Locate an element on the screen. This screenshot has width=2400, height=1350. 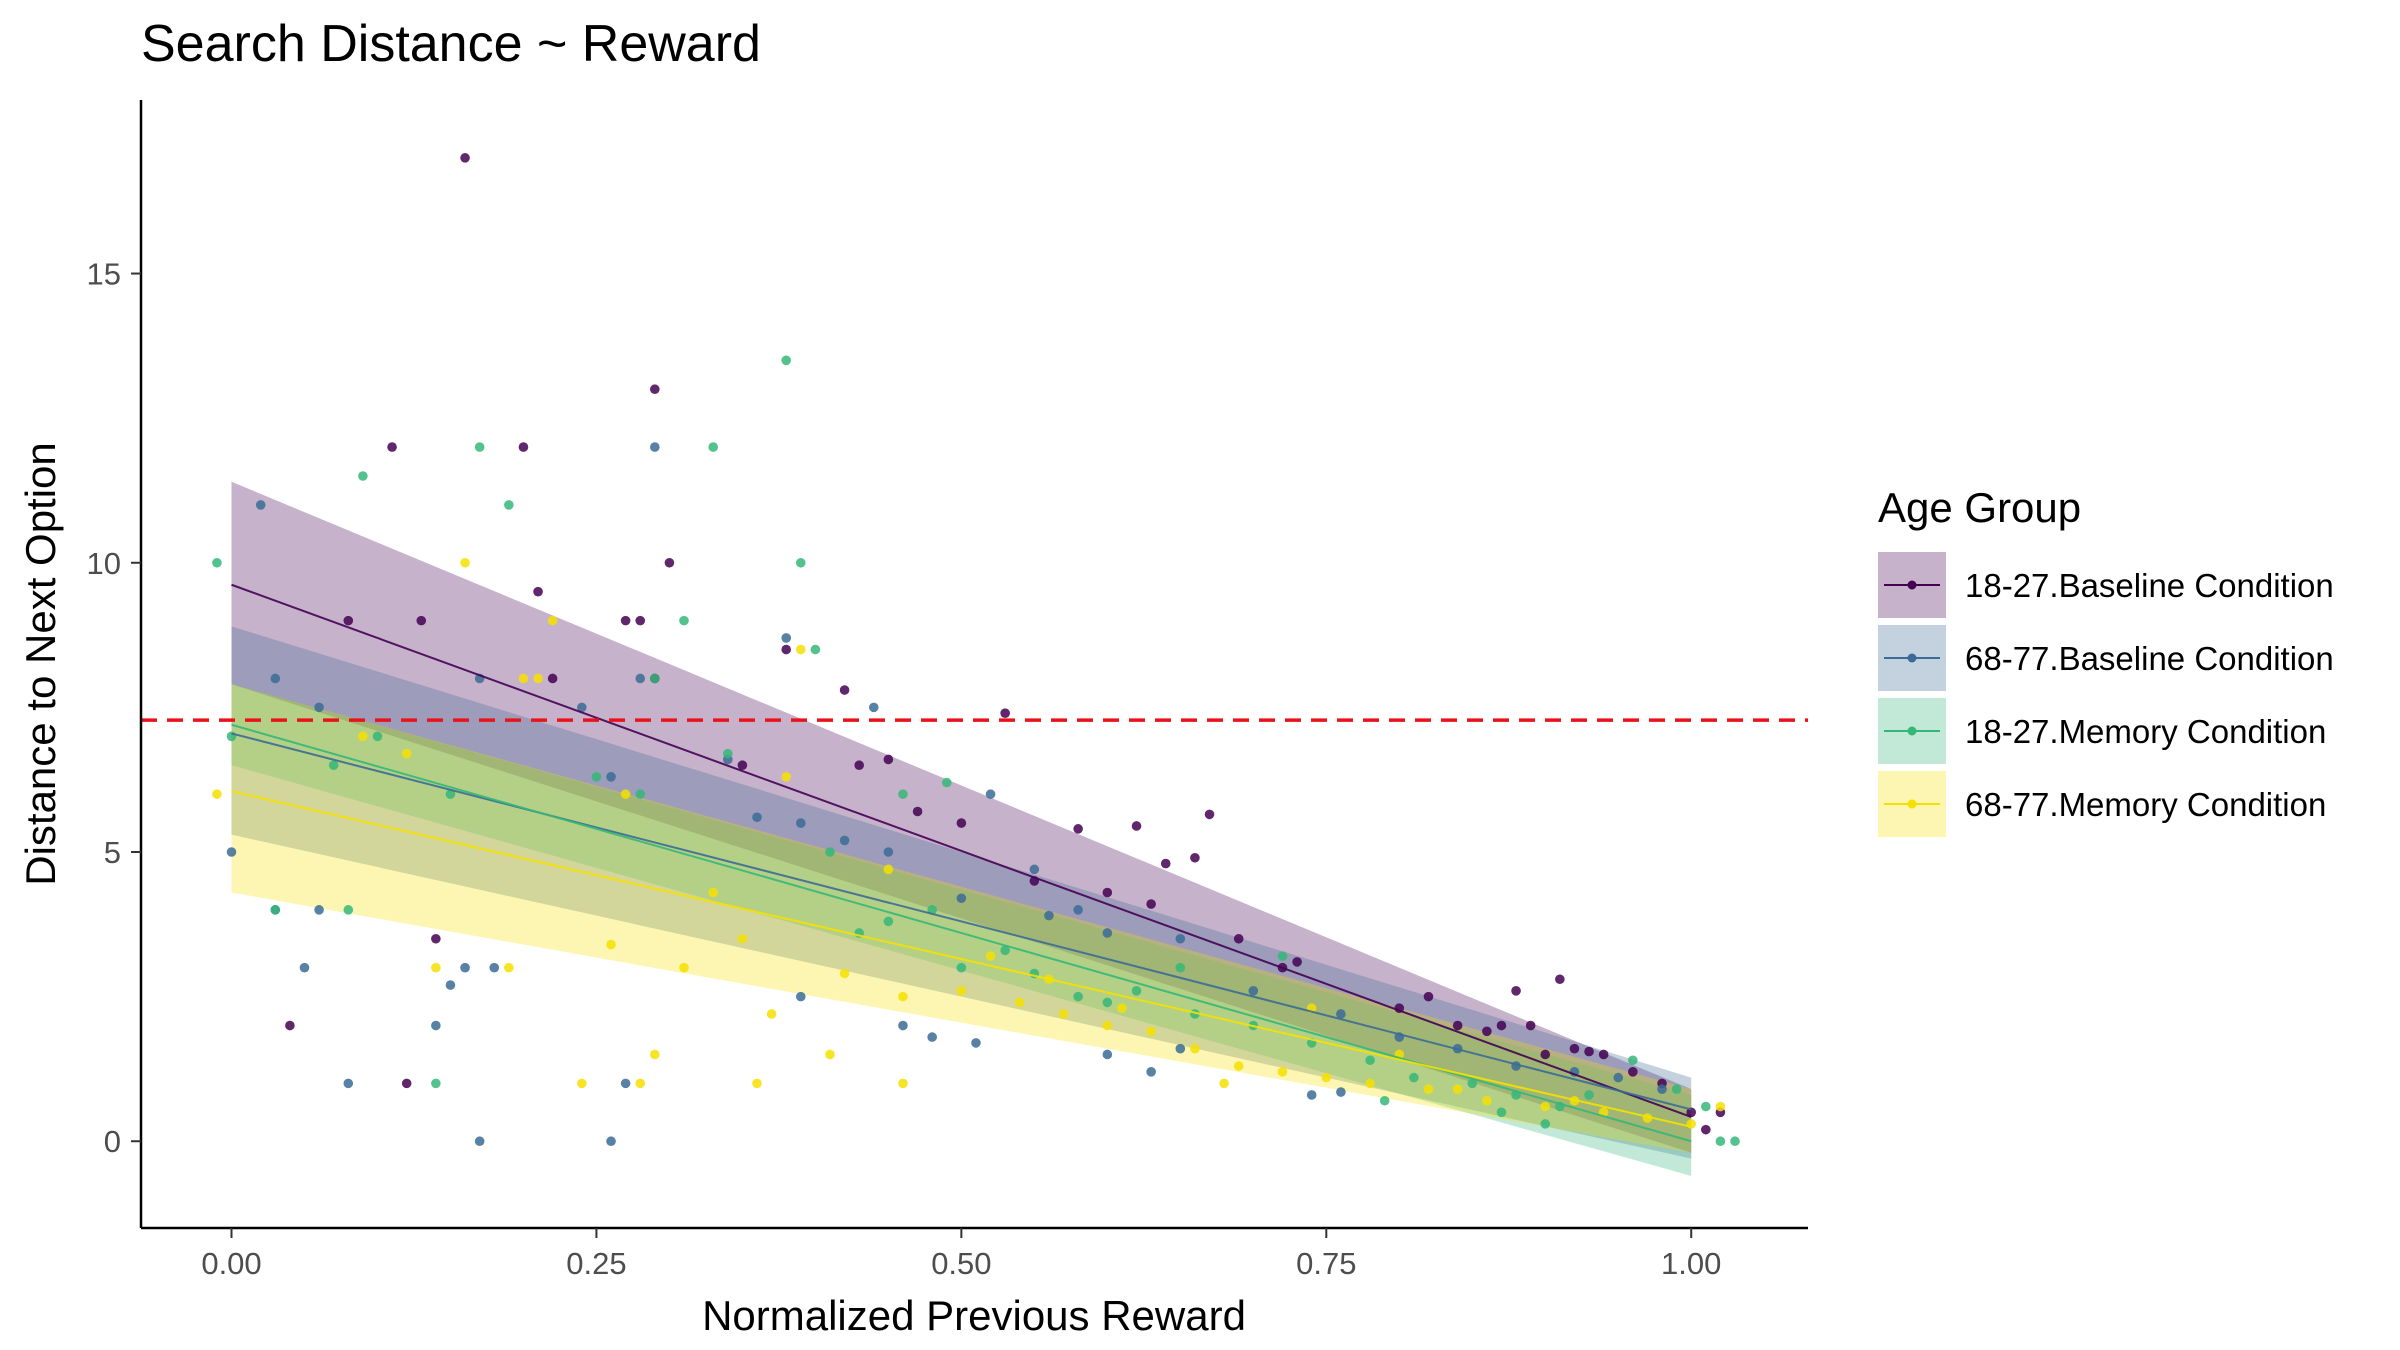
x-tick-label-4: 1.00 is located at coordinates (1691, 1263).